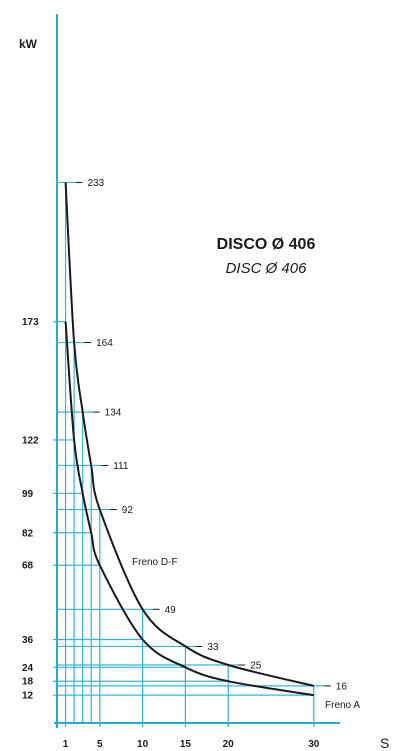  I want to click on value-label: 49, so click(171, 610).